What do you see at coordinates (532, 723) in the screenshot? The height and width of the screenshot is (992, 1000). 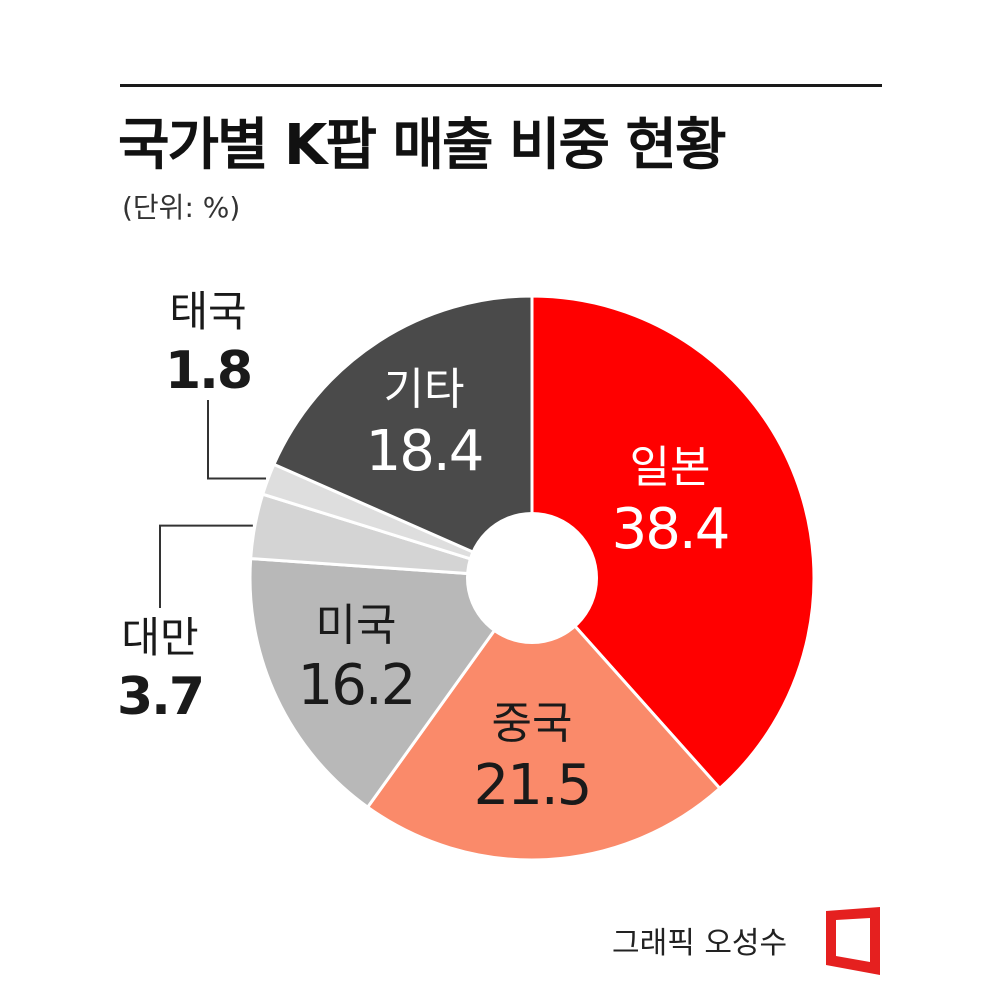 I see `label-china-name: 중국` at bounding box center [532, 723].